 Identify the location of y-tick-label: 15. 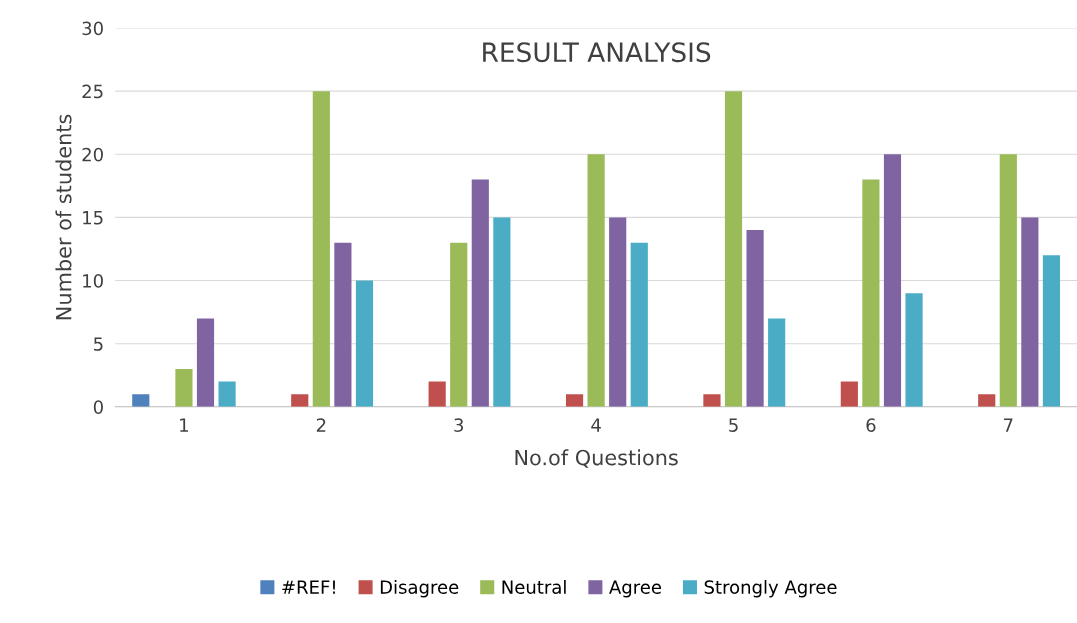
(93, 218).